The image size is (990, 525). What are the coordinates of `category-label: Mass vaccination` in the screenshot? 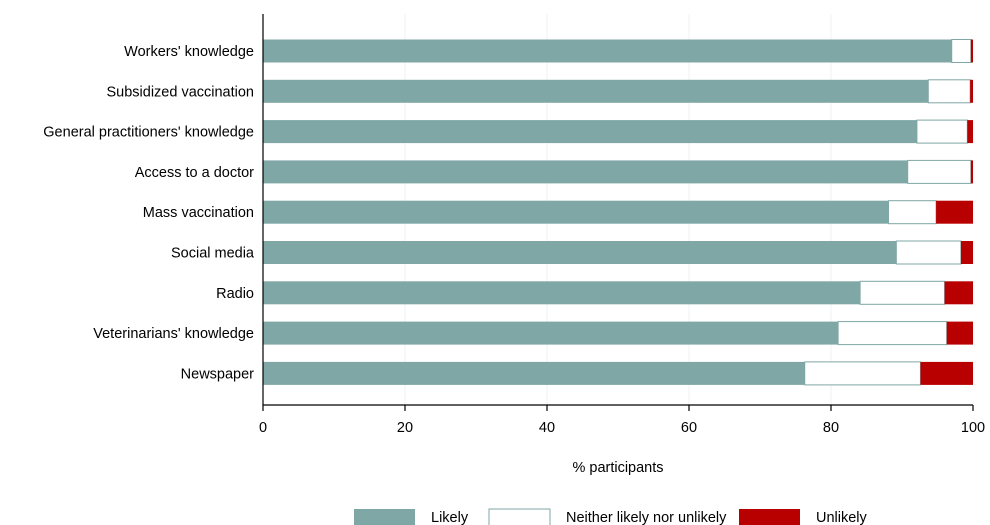 It's located at (198, 213).